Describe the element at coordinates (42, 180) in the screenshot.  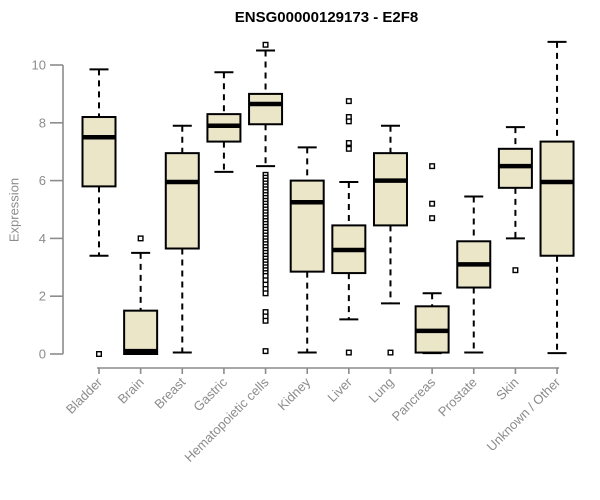
I see `y-tick-label: 6` at that location.